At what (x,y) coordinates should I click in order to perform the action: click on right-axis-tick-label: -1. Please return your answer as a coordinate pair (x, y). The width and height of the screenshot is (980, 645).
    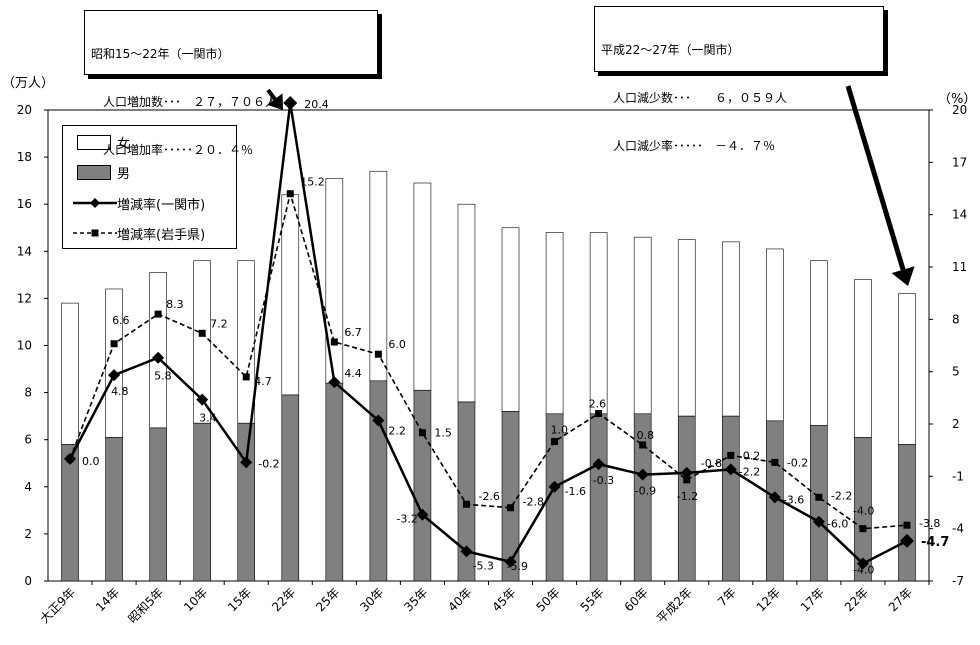
    Looking at the image, I should click on (958, 476).